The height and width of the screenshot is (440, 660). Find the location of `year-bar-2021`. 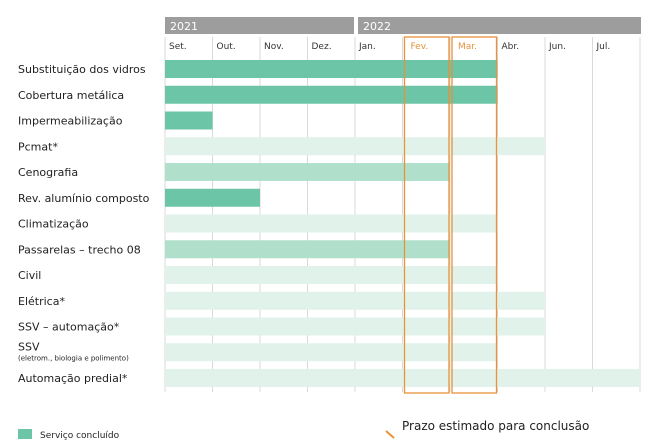

year-bar-2021 is located at coordinates (259, 25).